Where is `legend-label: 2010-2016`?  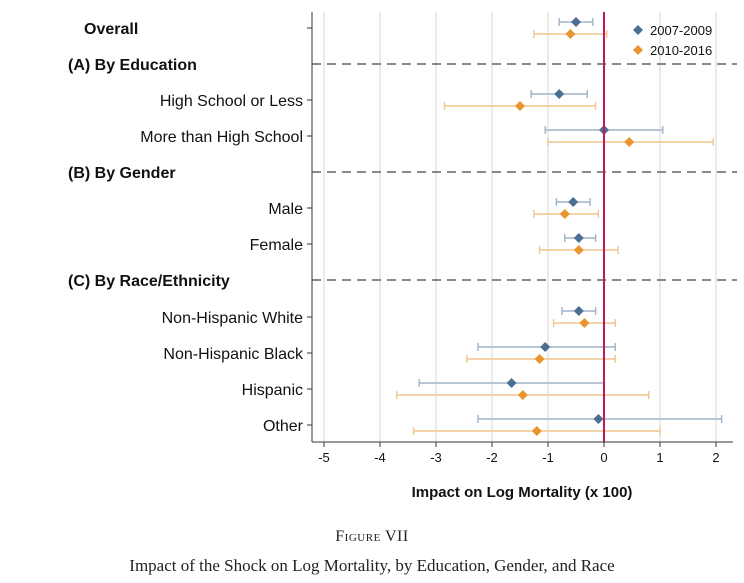
legend-label: 2010-2016 is located at coordinates (681, 50).